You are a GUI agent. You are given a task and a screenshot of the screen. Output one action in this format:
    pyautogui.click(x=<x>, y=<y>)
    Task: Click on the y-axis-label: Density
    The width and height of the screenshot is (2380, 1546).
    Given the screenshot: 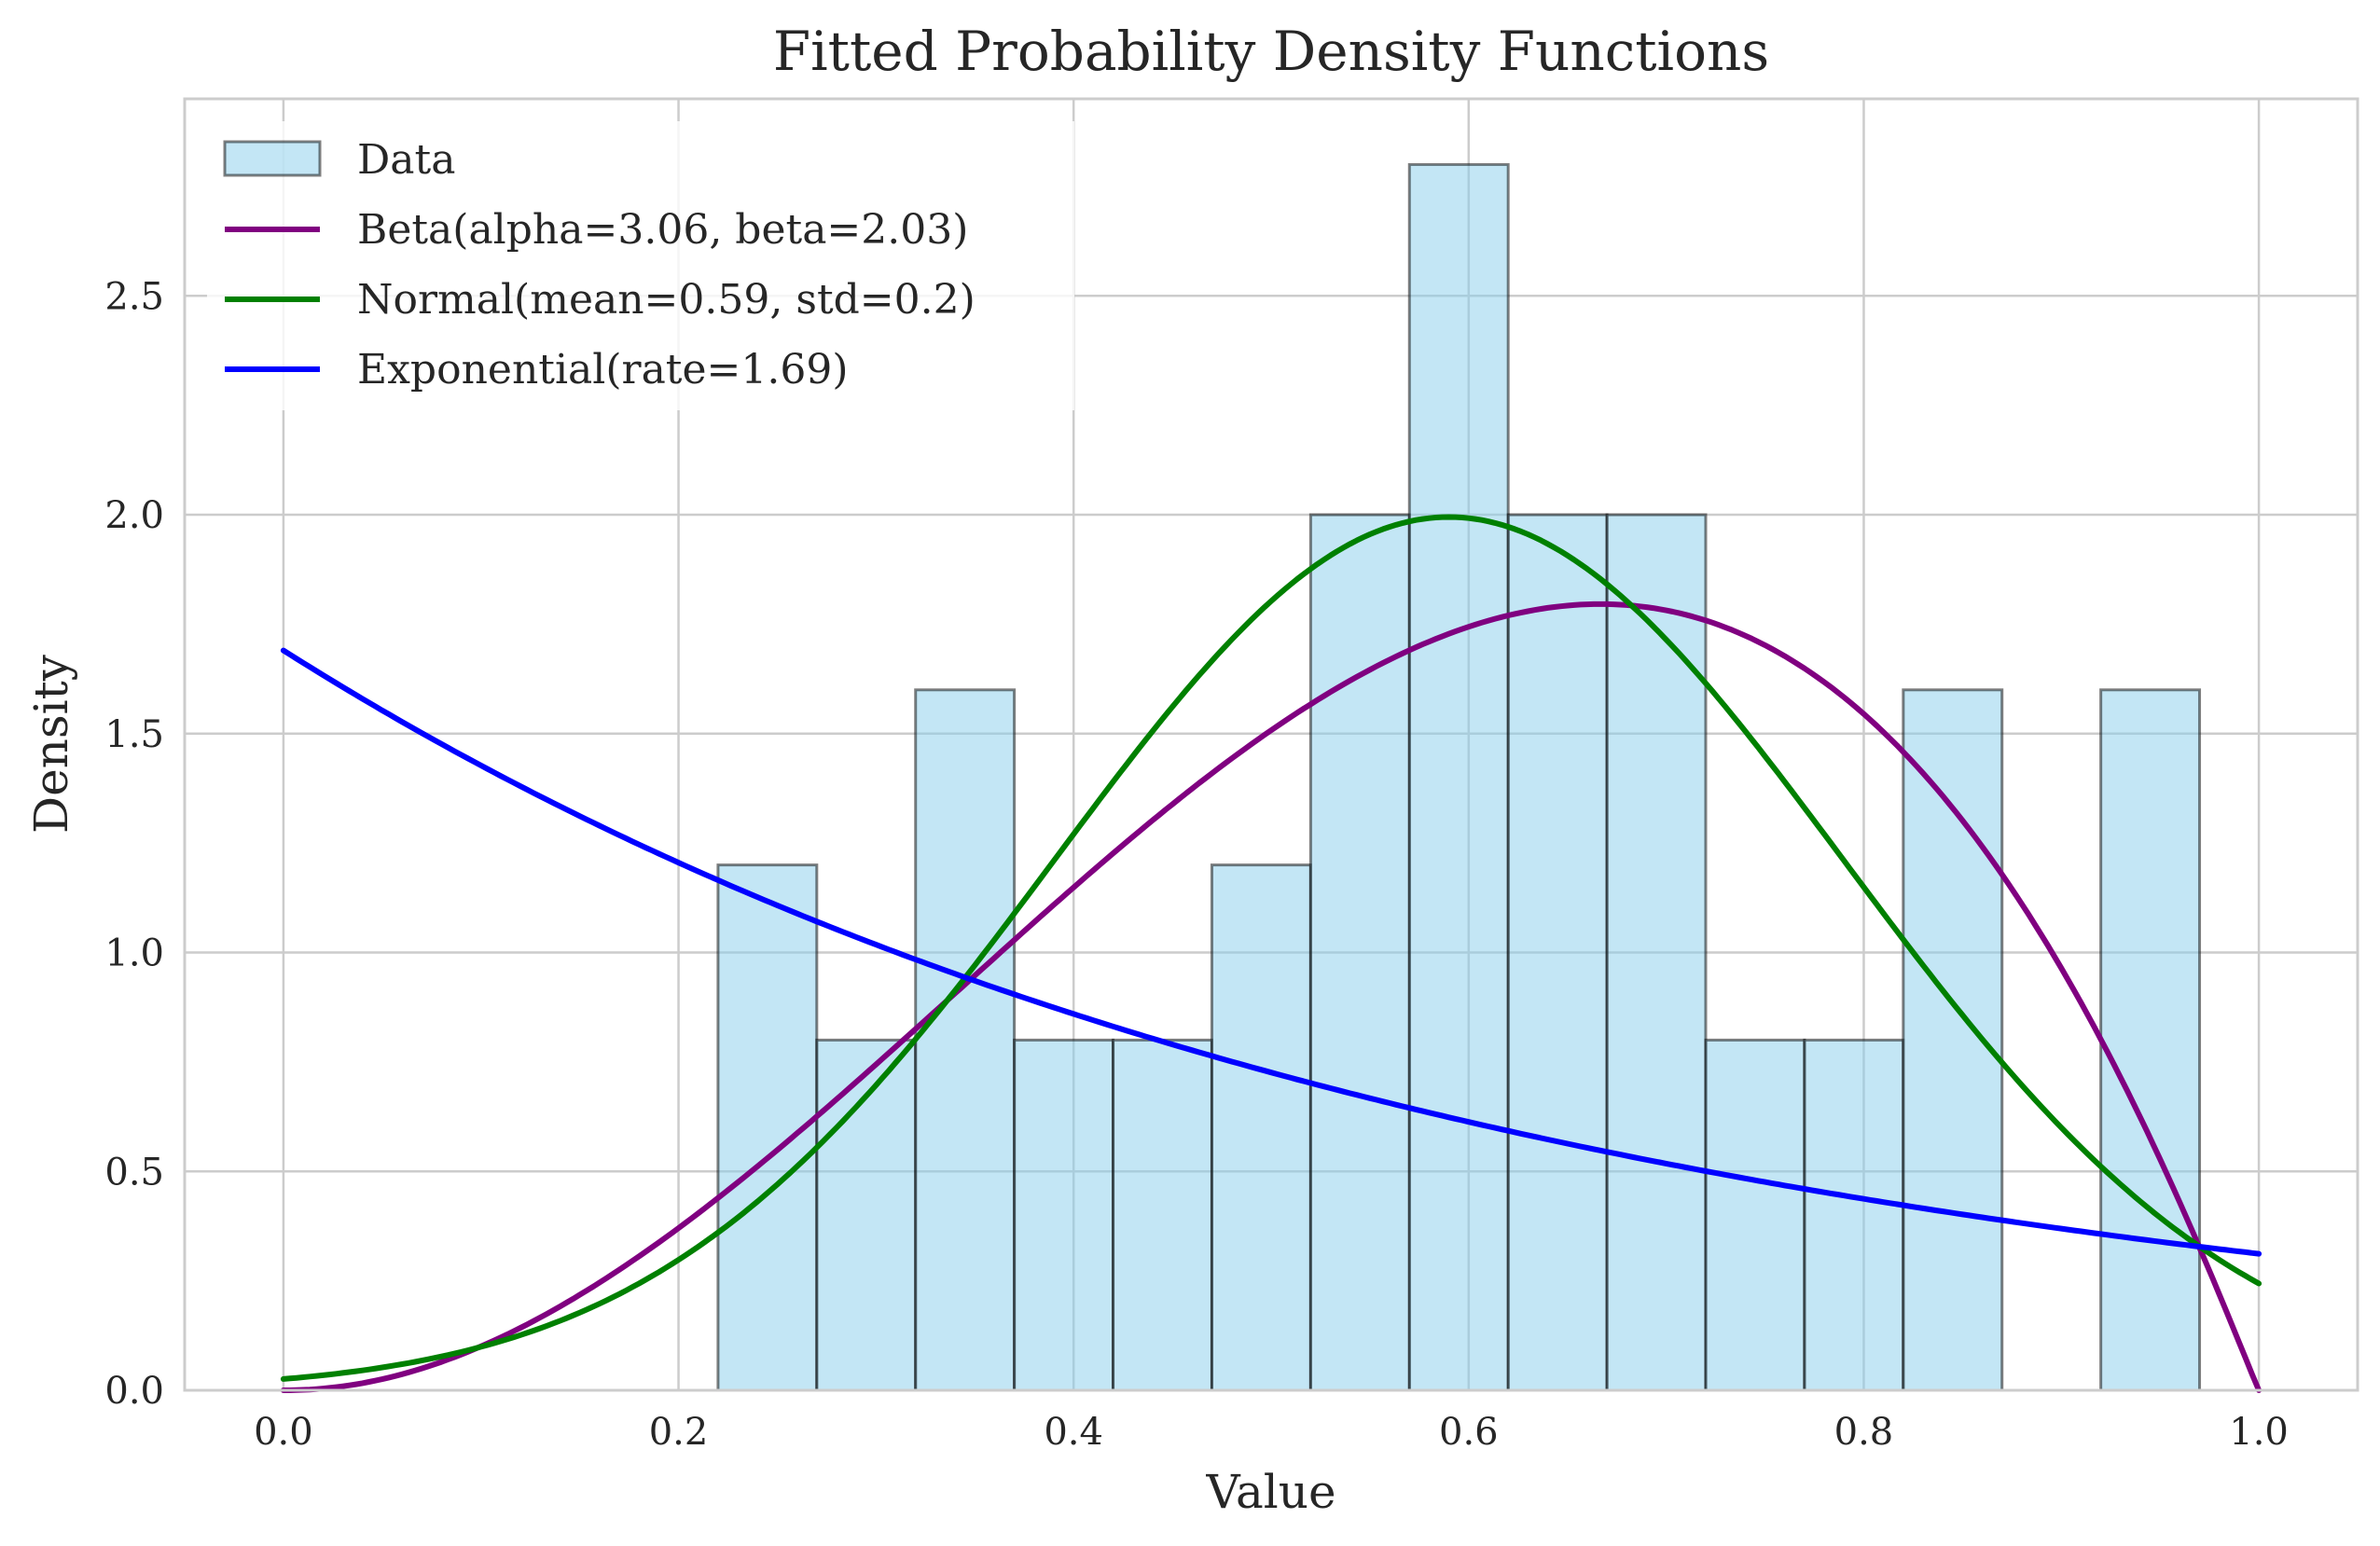 What is the action you would take?
    pyautogui.click(x=51, y=744)
    